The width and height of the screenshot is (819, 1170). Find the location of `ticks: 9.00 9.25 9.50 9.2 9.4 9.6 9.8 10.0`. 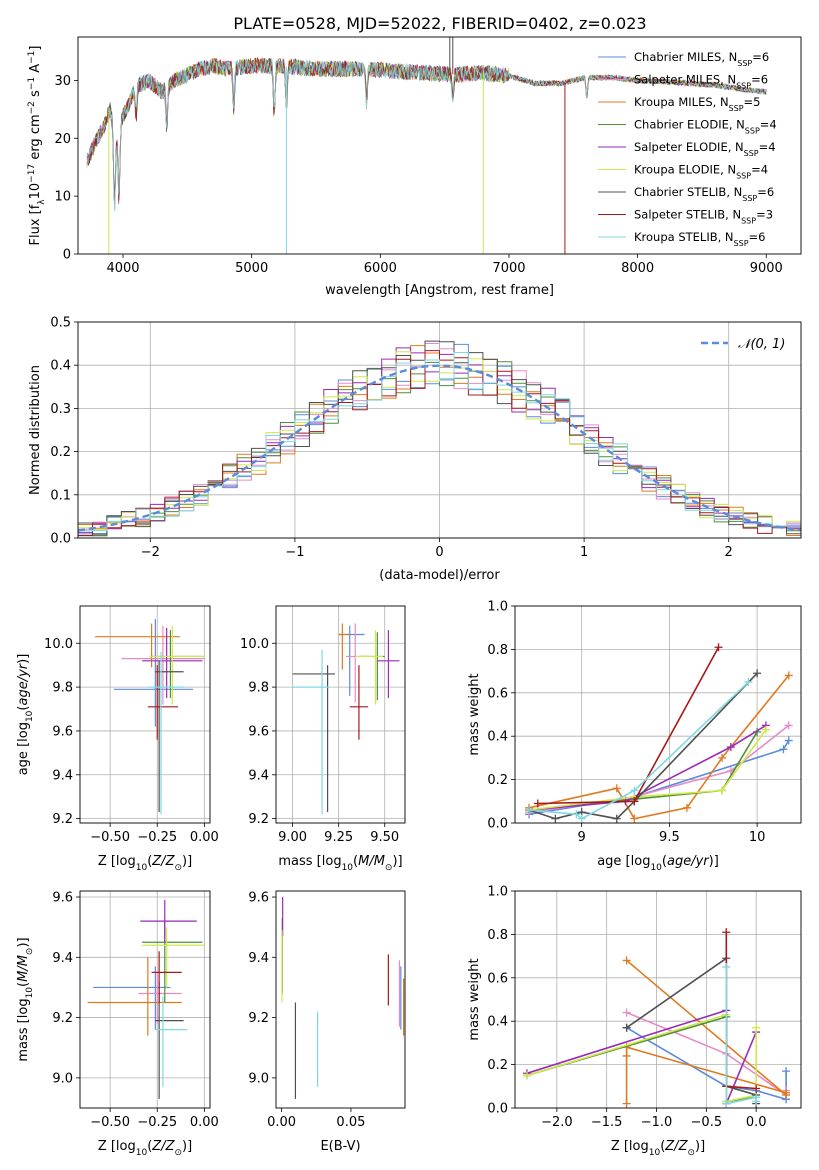

ticks: 9.00 9.25 9.50 9.2 9.4 9.6 9.8 10.0 is located at coordinates (319, 741).